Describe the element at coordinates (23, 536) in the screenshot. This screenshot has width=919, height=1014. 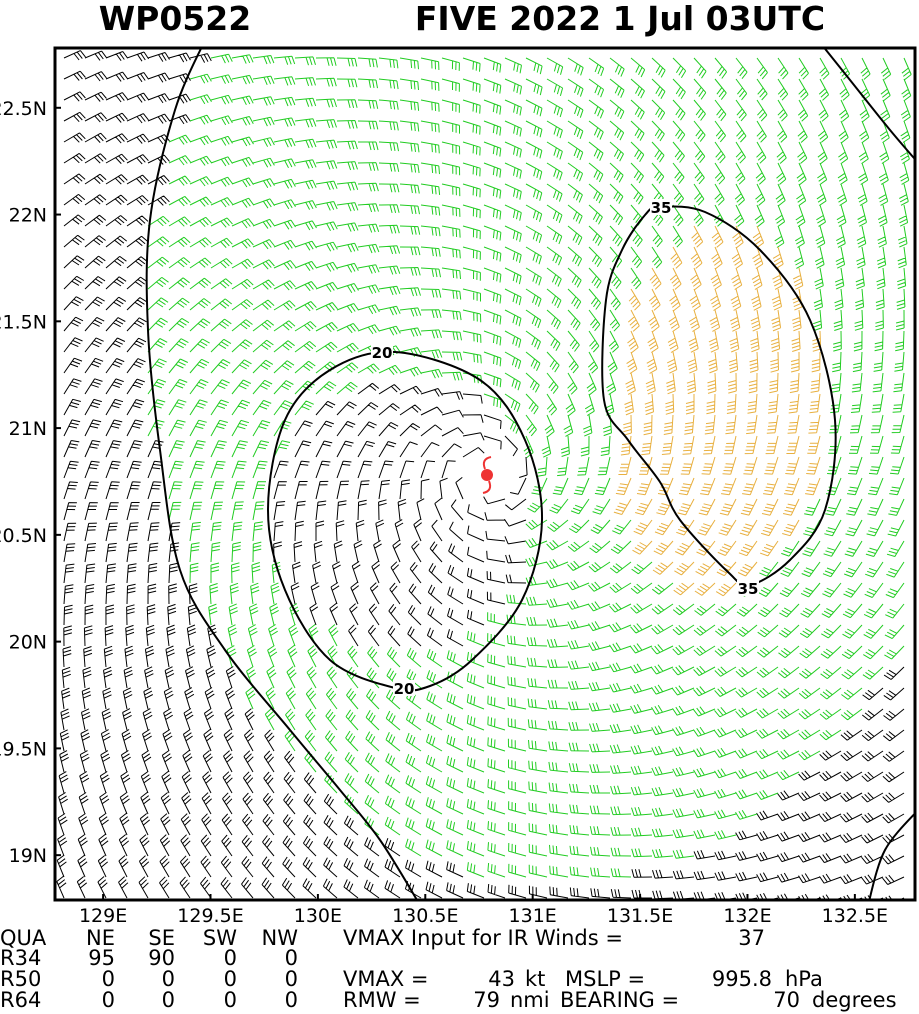
I see `y-tick-label: 20.5N` at that location.